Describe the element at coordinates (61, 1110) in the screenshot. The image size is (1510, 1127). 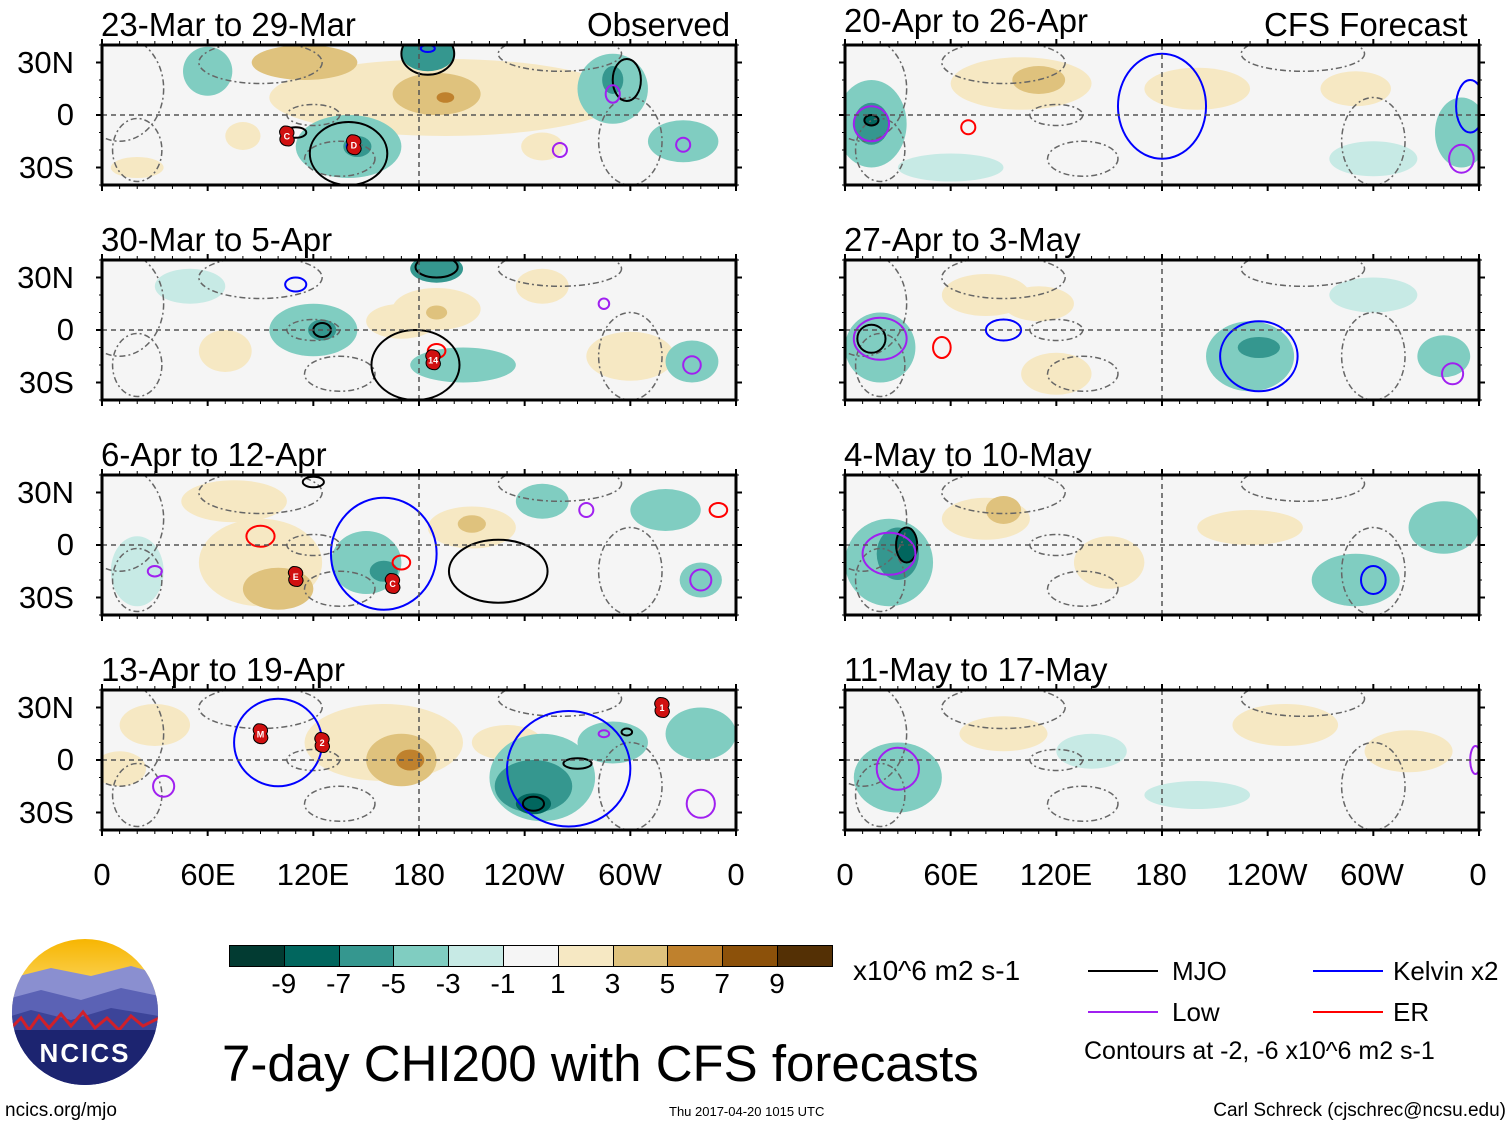
I see `footer-url: ncics.org/mjo` at that location.